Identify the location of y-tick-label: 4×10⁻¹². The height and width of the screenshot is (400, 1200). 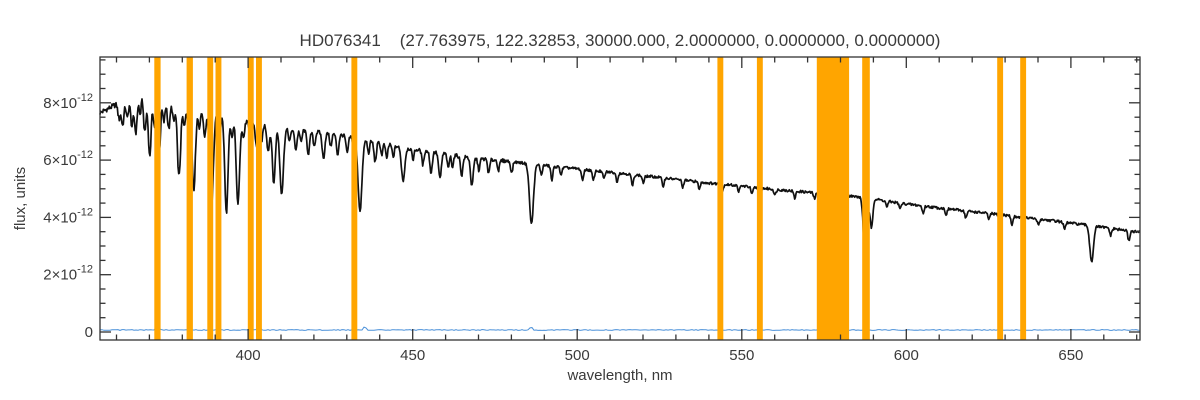
(68, 216).